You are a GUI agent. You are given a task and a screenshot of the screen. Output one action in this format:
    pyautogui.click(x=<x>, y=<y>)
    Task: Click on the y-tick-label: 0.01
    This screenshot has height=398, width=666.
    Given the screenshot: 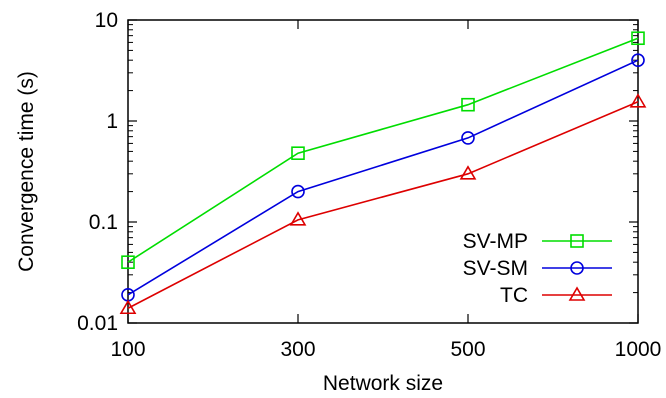 What is the action you would take?
    pyautogui.click(x=97, y=323)
    